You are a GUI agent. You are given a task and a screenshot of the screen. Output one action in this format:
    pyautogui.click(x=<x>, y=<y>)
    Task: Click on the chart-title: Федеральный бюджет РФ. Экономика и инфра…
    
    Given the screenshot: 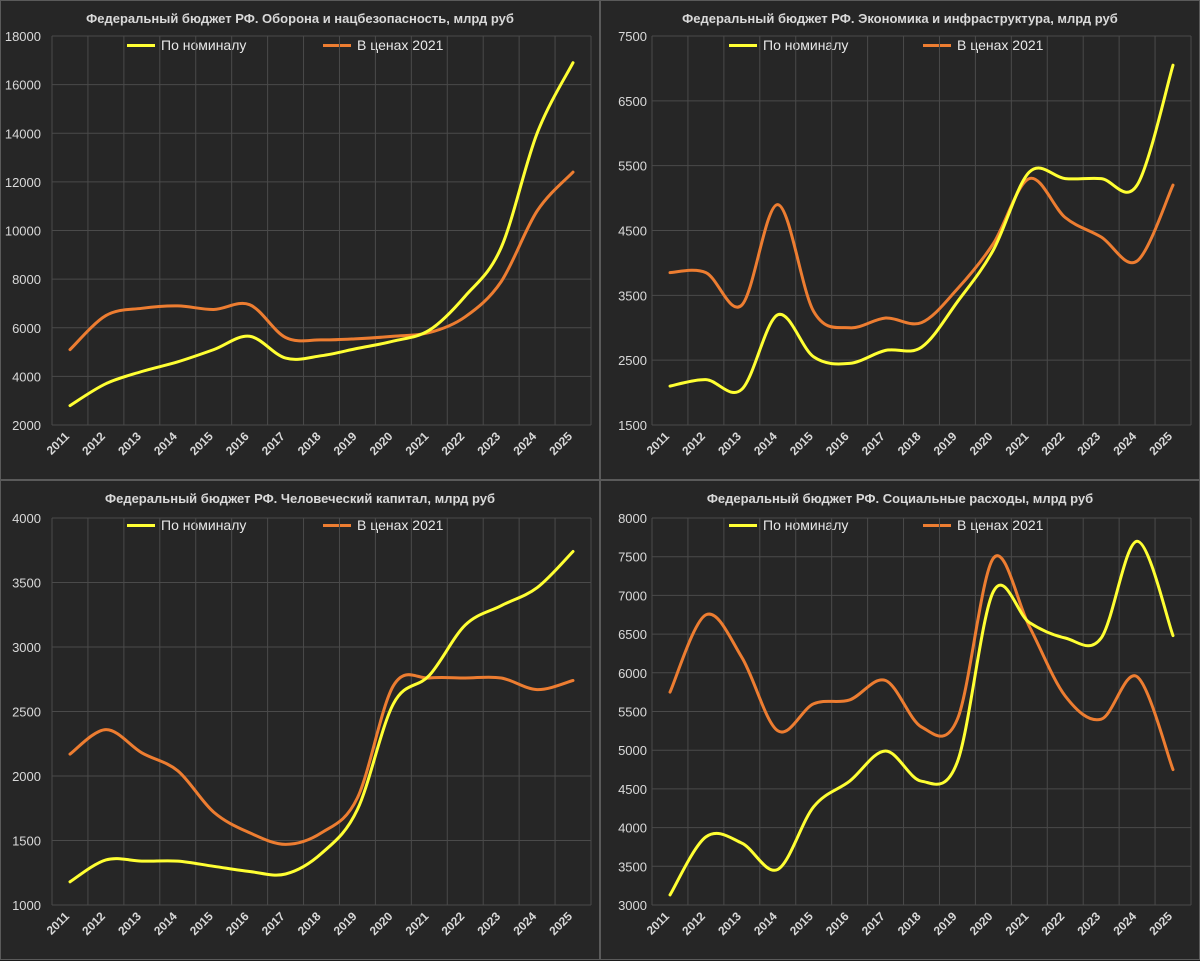 What is the action you would take?
    pyautogui.click(x=900, y=18)
    